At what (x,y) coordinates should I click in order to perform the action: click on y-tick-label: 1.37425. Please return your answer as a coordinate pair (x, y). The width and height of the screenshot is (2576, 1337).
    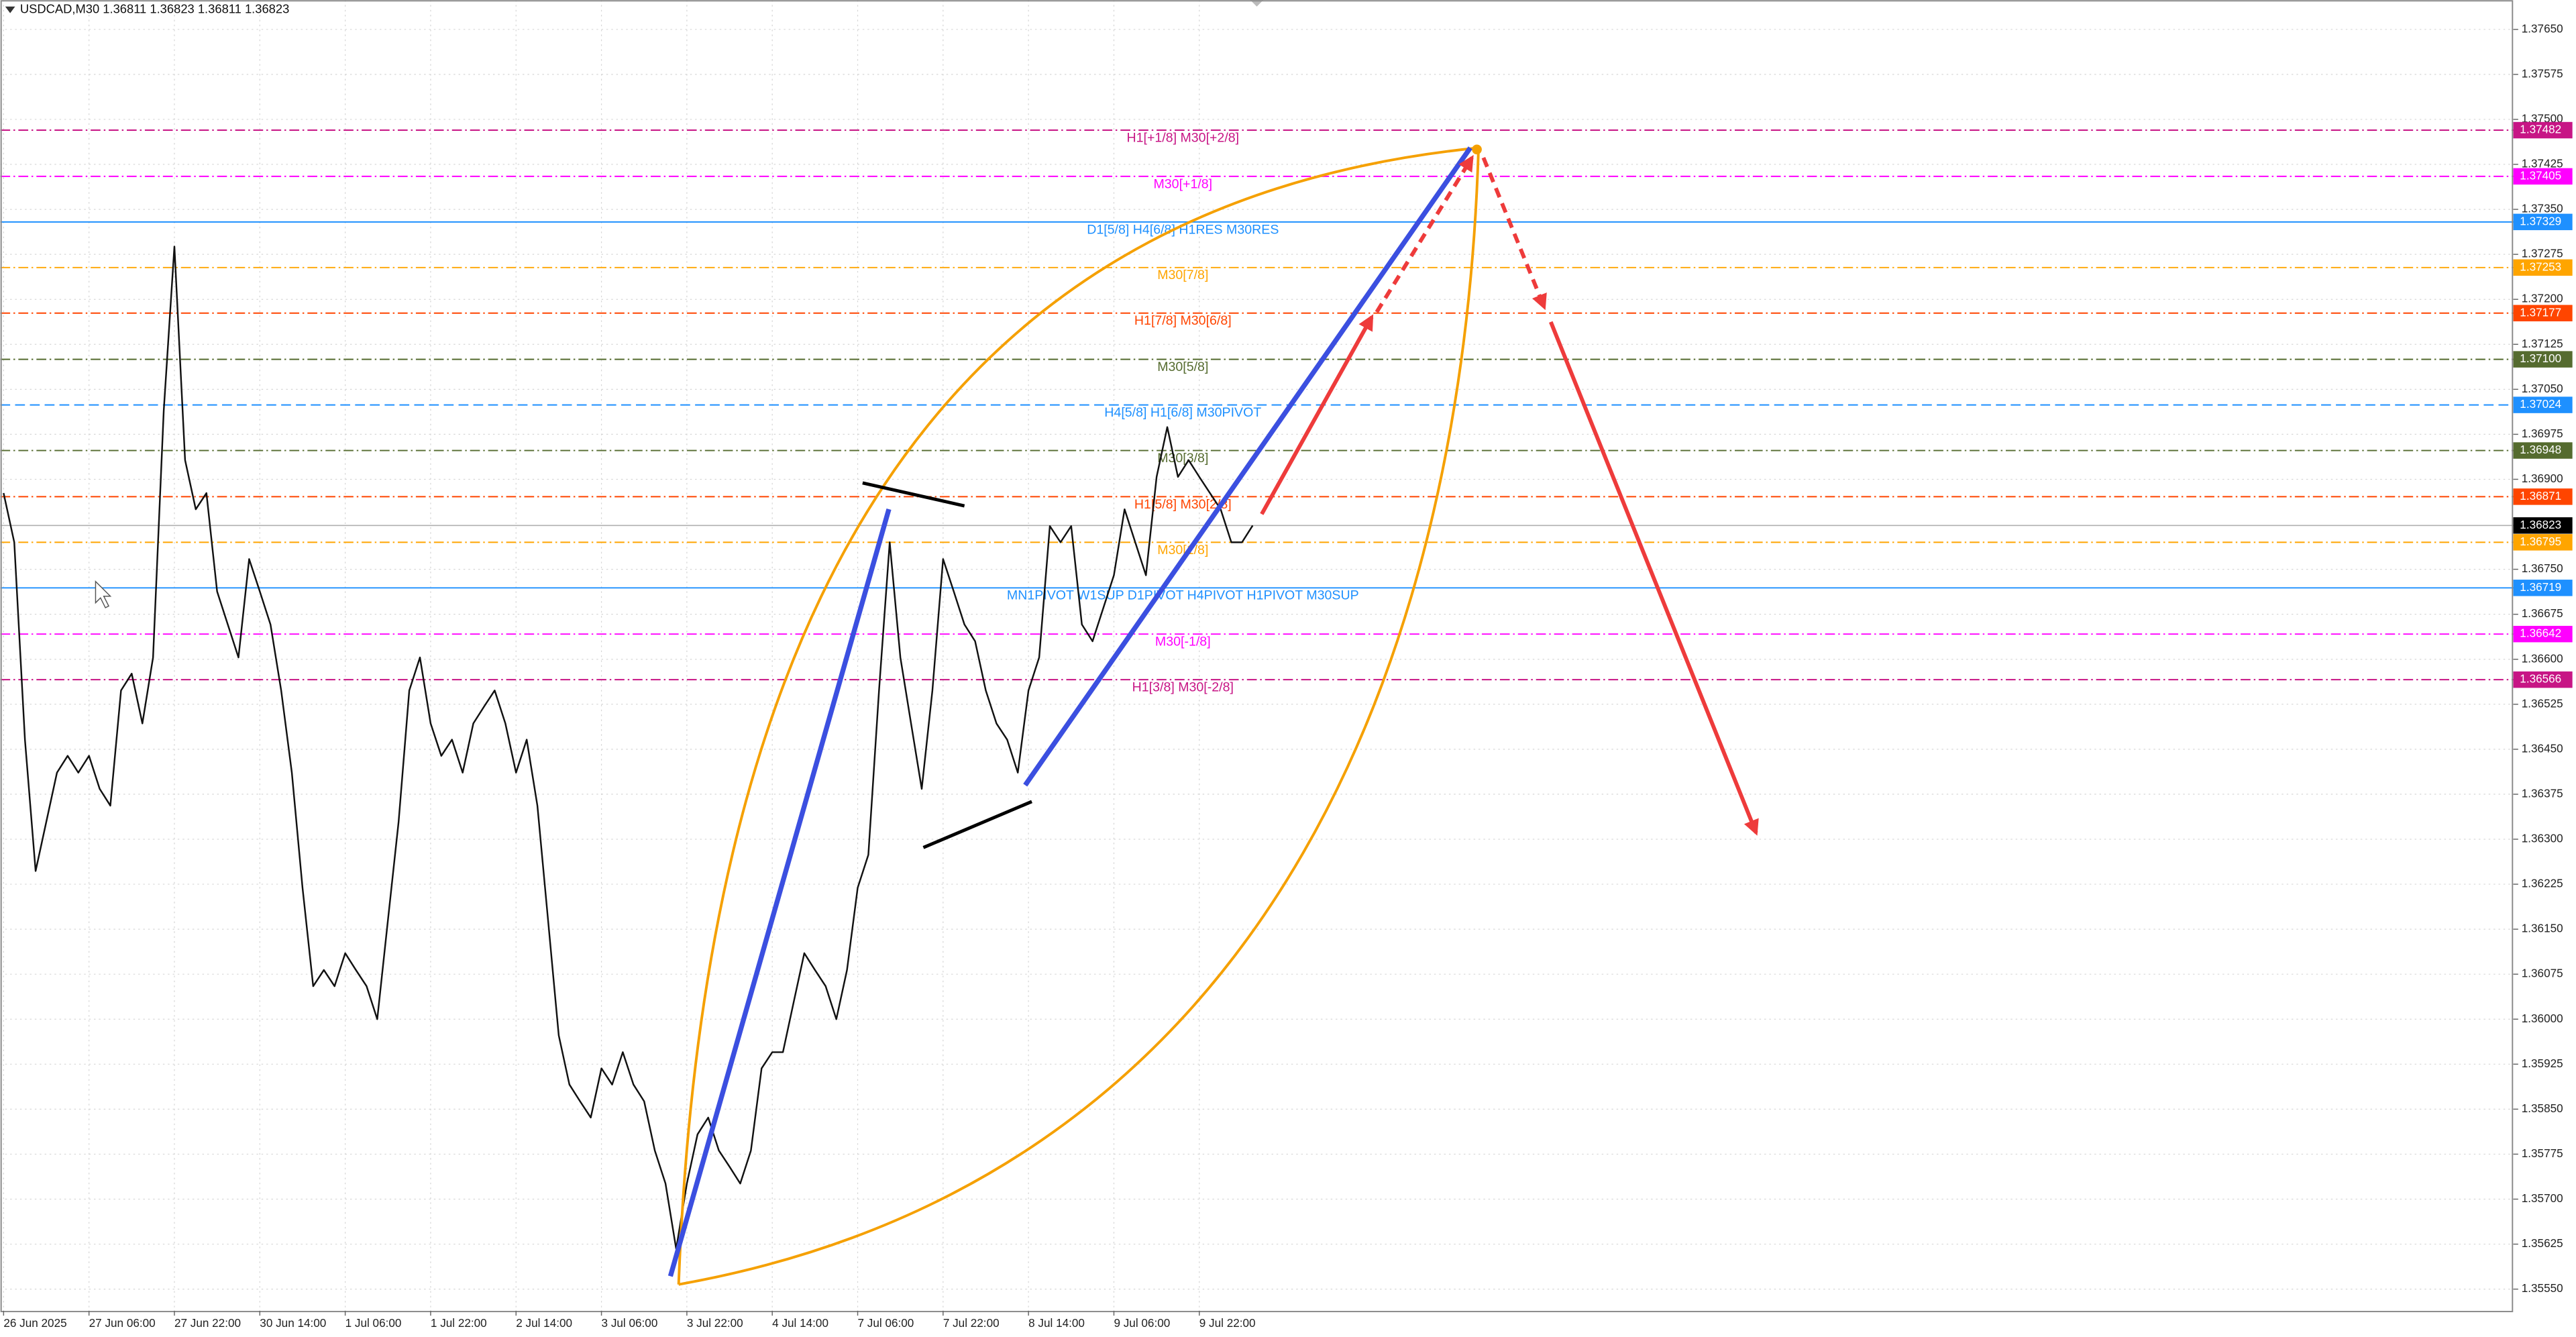
    Looking at the image, I should click on (2542, 163).